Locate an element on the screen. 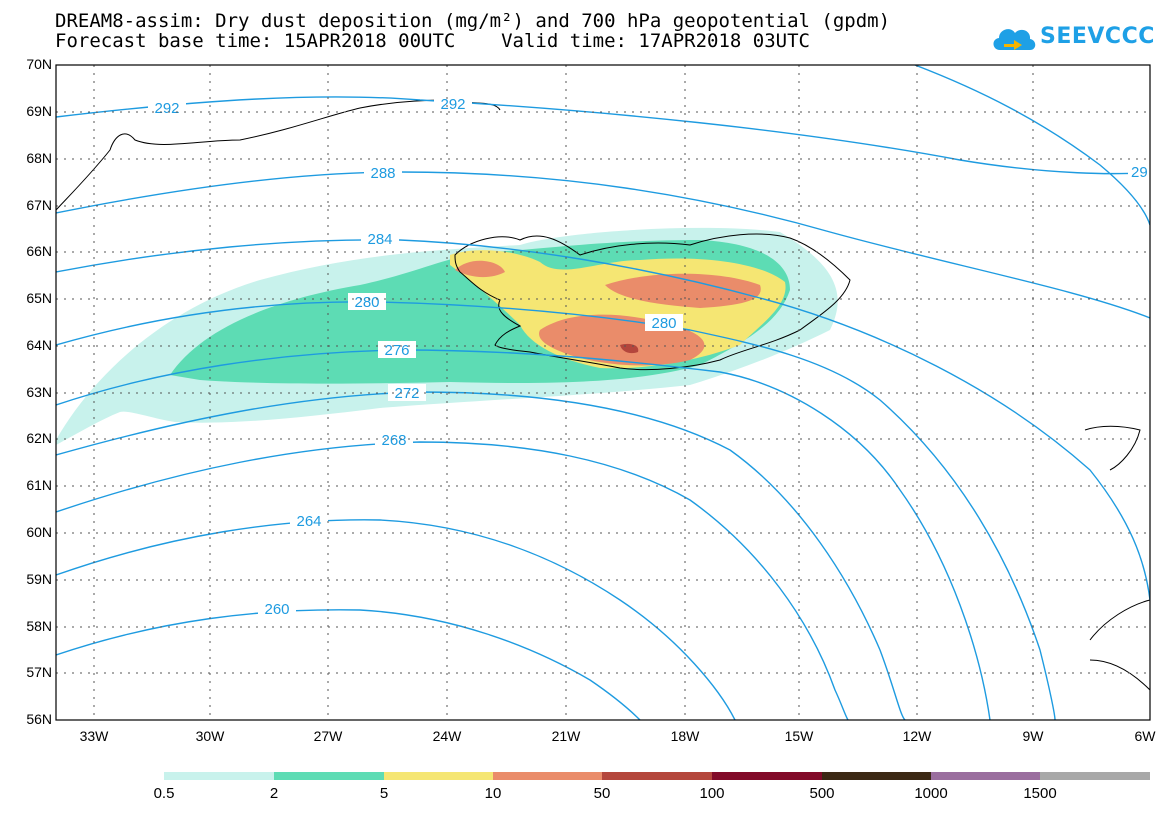 This screenshot has width=1175, height=815. lat-label: 56N is located at coordinates (39, 719).